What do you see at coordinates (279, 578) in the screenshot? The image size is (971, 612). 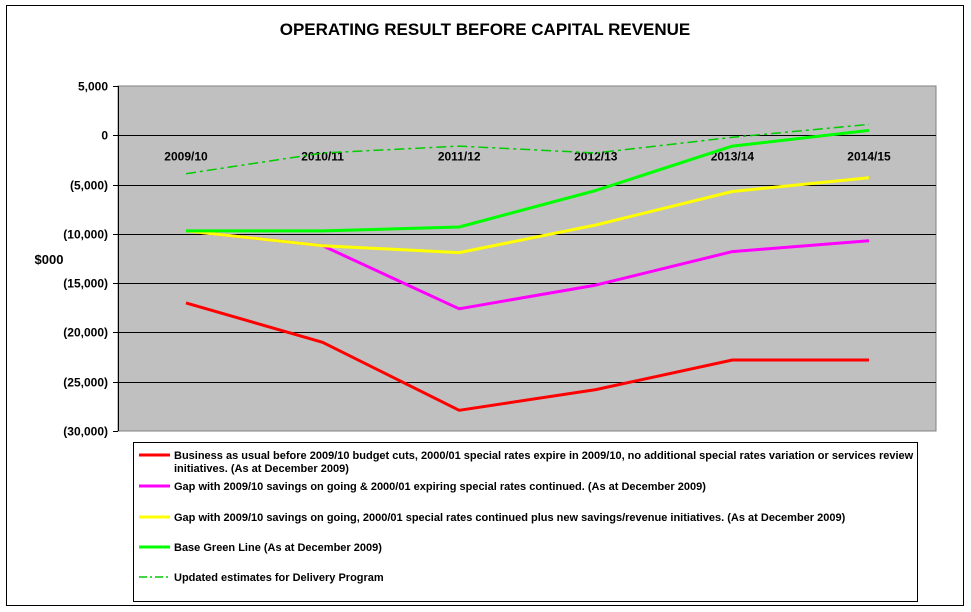 I see `legend-label: Updated estimates for Delivery Program` at bounding box center [279, 578].